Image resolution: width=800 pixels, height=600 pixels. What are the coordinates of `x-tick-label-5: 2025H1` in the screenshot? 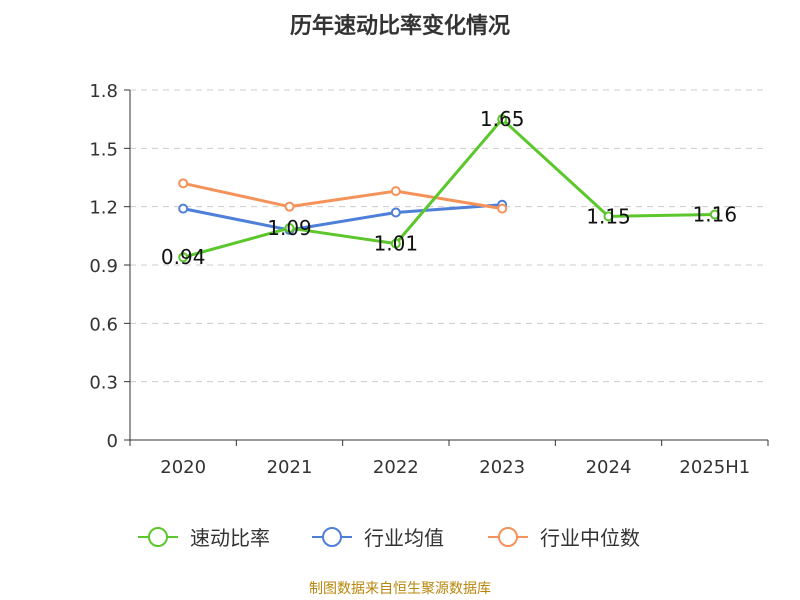 It's located at (714, 467).